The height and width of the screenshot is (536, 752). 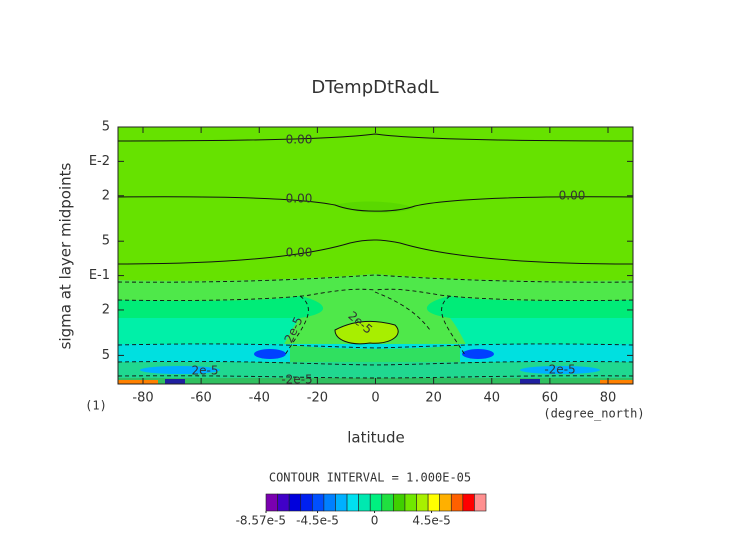 I want to click on x-tick-label: -80, so click(x=142, y=398).